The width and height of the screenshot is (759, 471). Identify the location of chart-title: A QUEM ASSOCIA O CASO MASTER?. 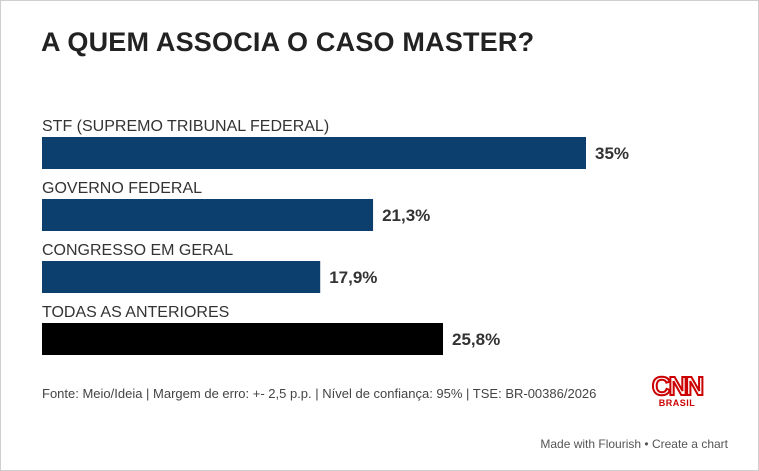
(288, 42).